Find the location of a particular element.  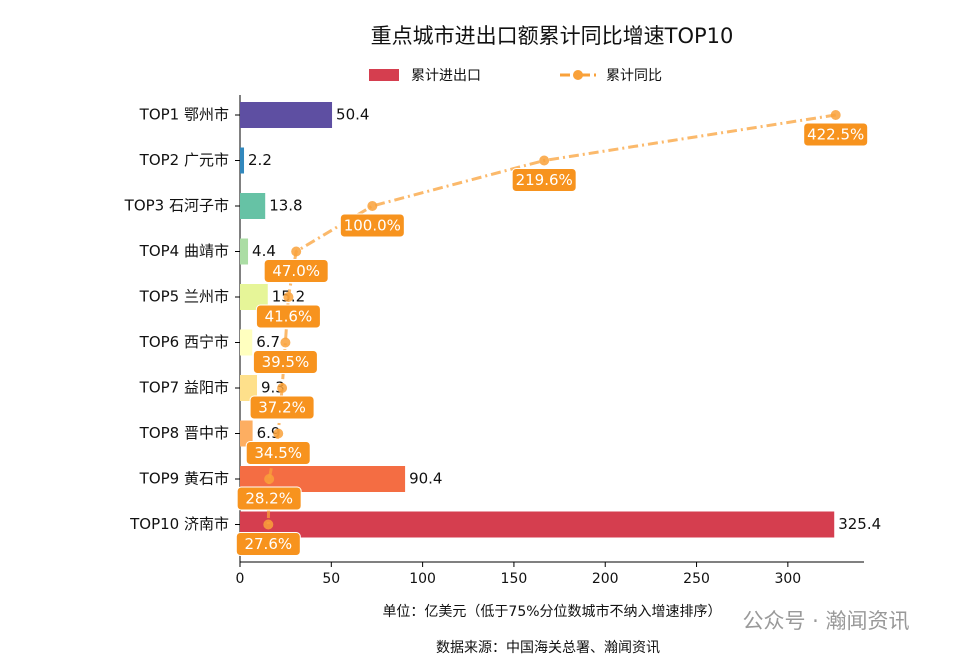

y-tick-label: TOP8 晋中市 is located at coordinates (184, 433).